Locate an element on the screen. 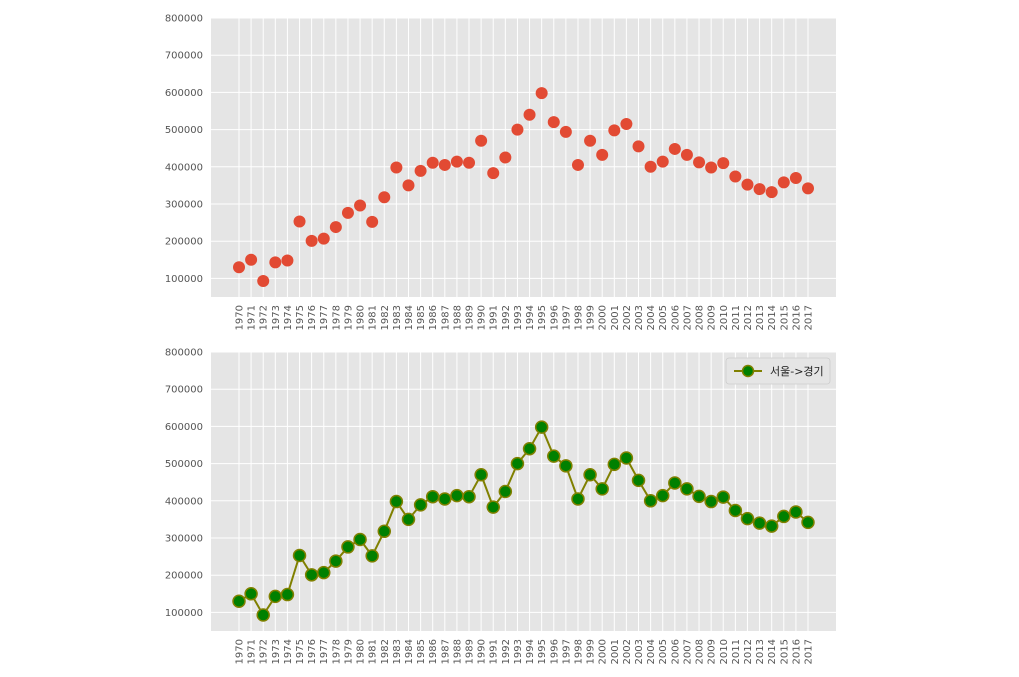 The width and height of the screenshot is (1019, 677). x-tick-label: 2006 is located at coordinates (675, 651).